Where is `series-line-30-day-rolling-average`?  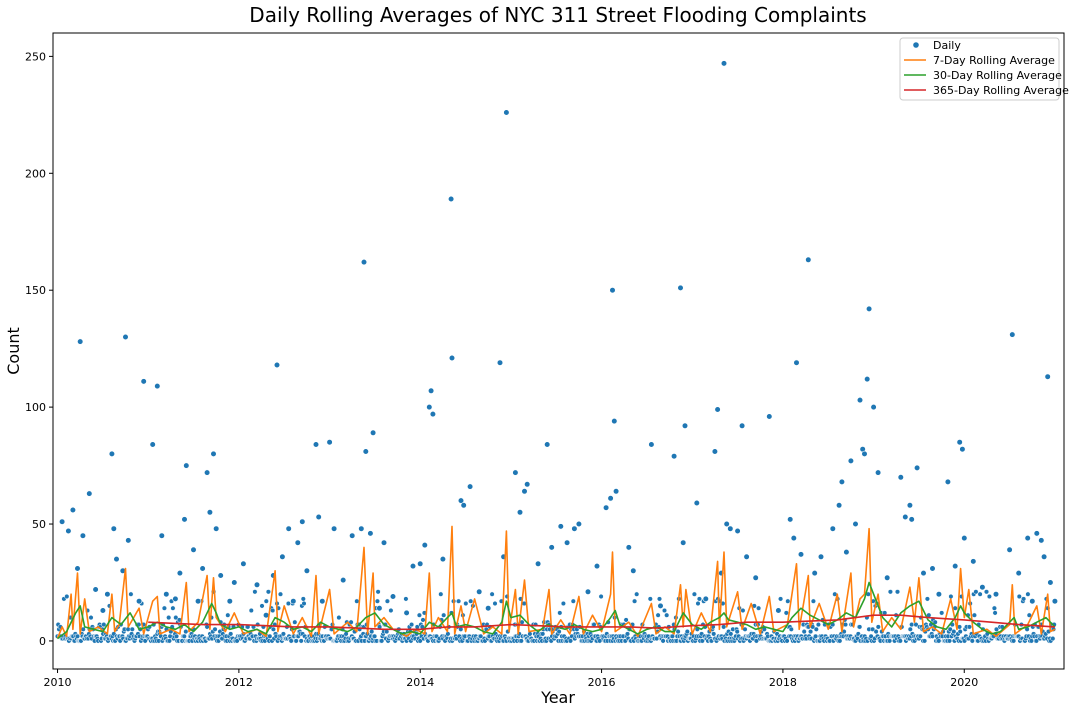 series-line-30-day-rolling-average is located at coordinates (556, 610).